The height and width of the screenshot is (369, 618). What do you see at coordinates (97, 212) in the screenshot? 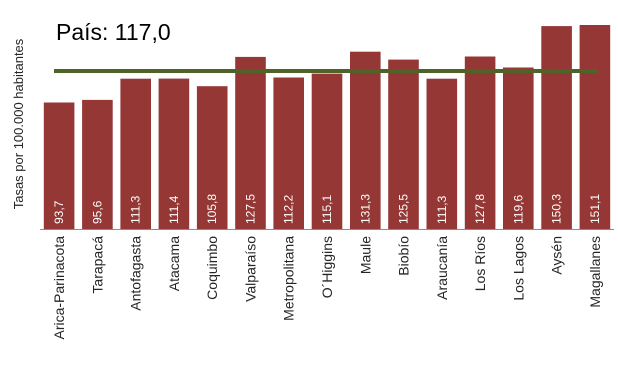
I see `bar-value-label: 95,6` at bounding box center [97, 212].